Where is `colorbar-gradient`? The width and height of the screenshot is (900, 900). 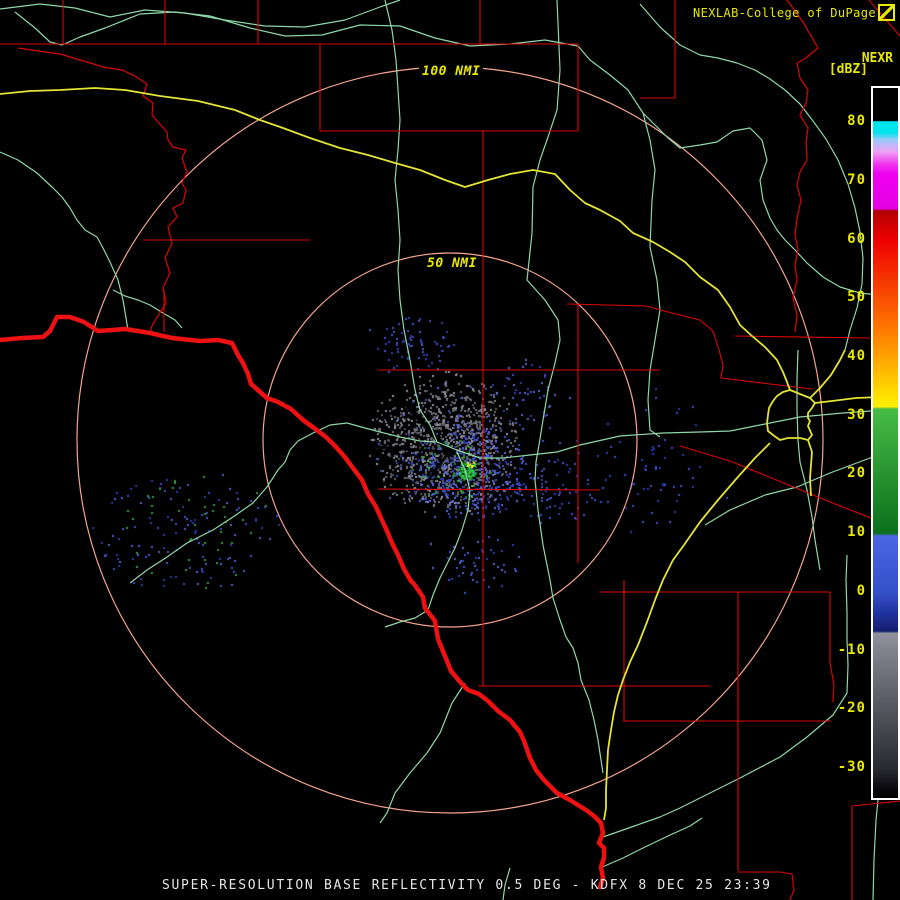
colorbar-gradient is located at coordinates (885, 443).